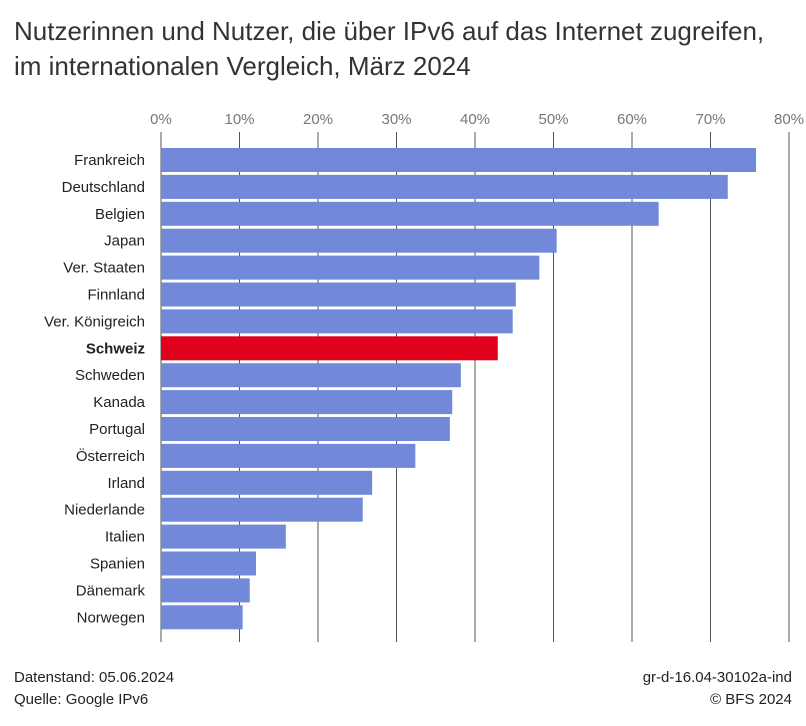  Describe the element at coordinates (103, 187) in the screenshot. I see `category-label: Deutschland` at that location.